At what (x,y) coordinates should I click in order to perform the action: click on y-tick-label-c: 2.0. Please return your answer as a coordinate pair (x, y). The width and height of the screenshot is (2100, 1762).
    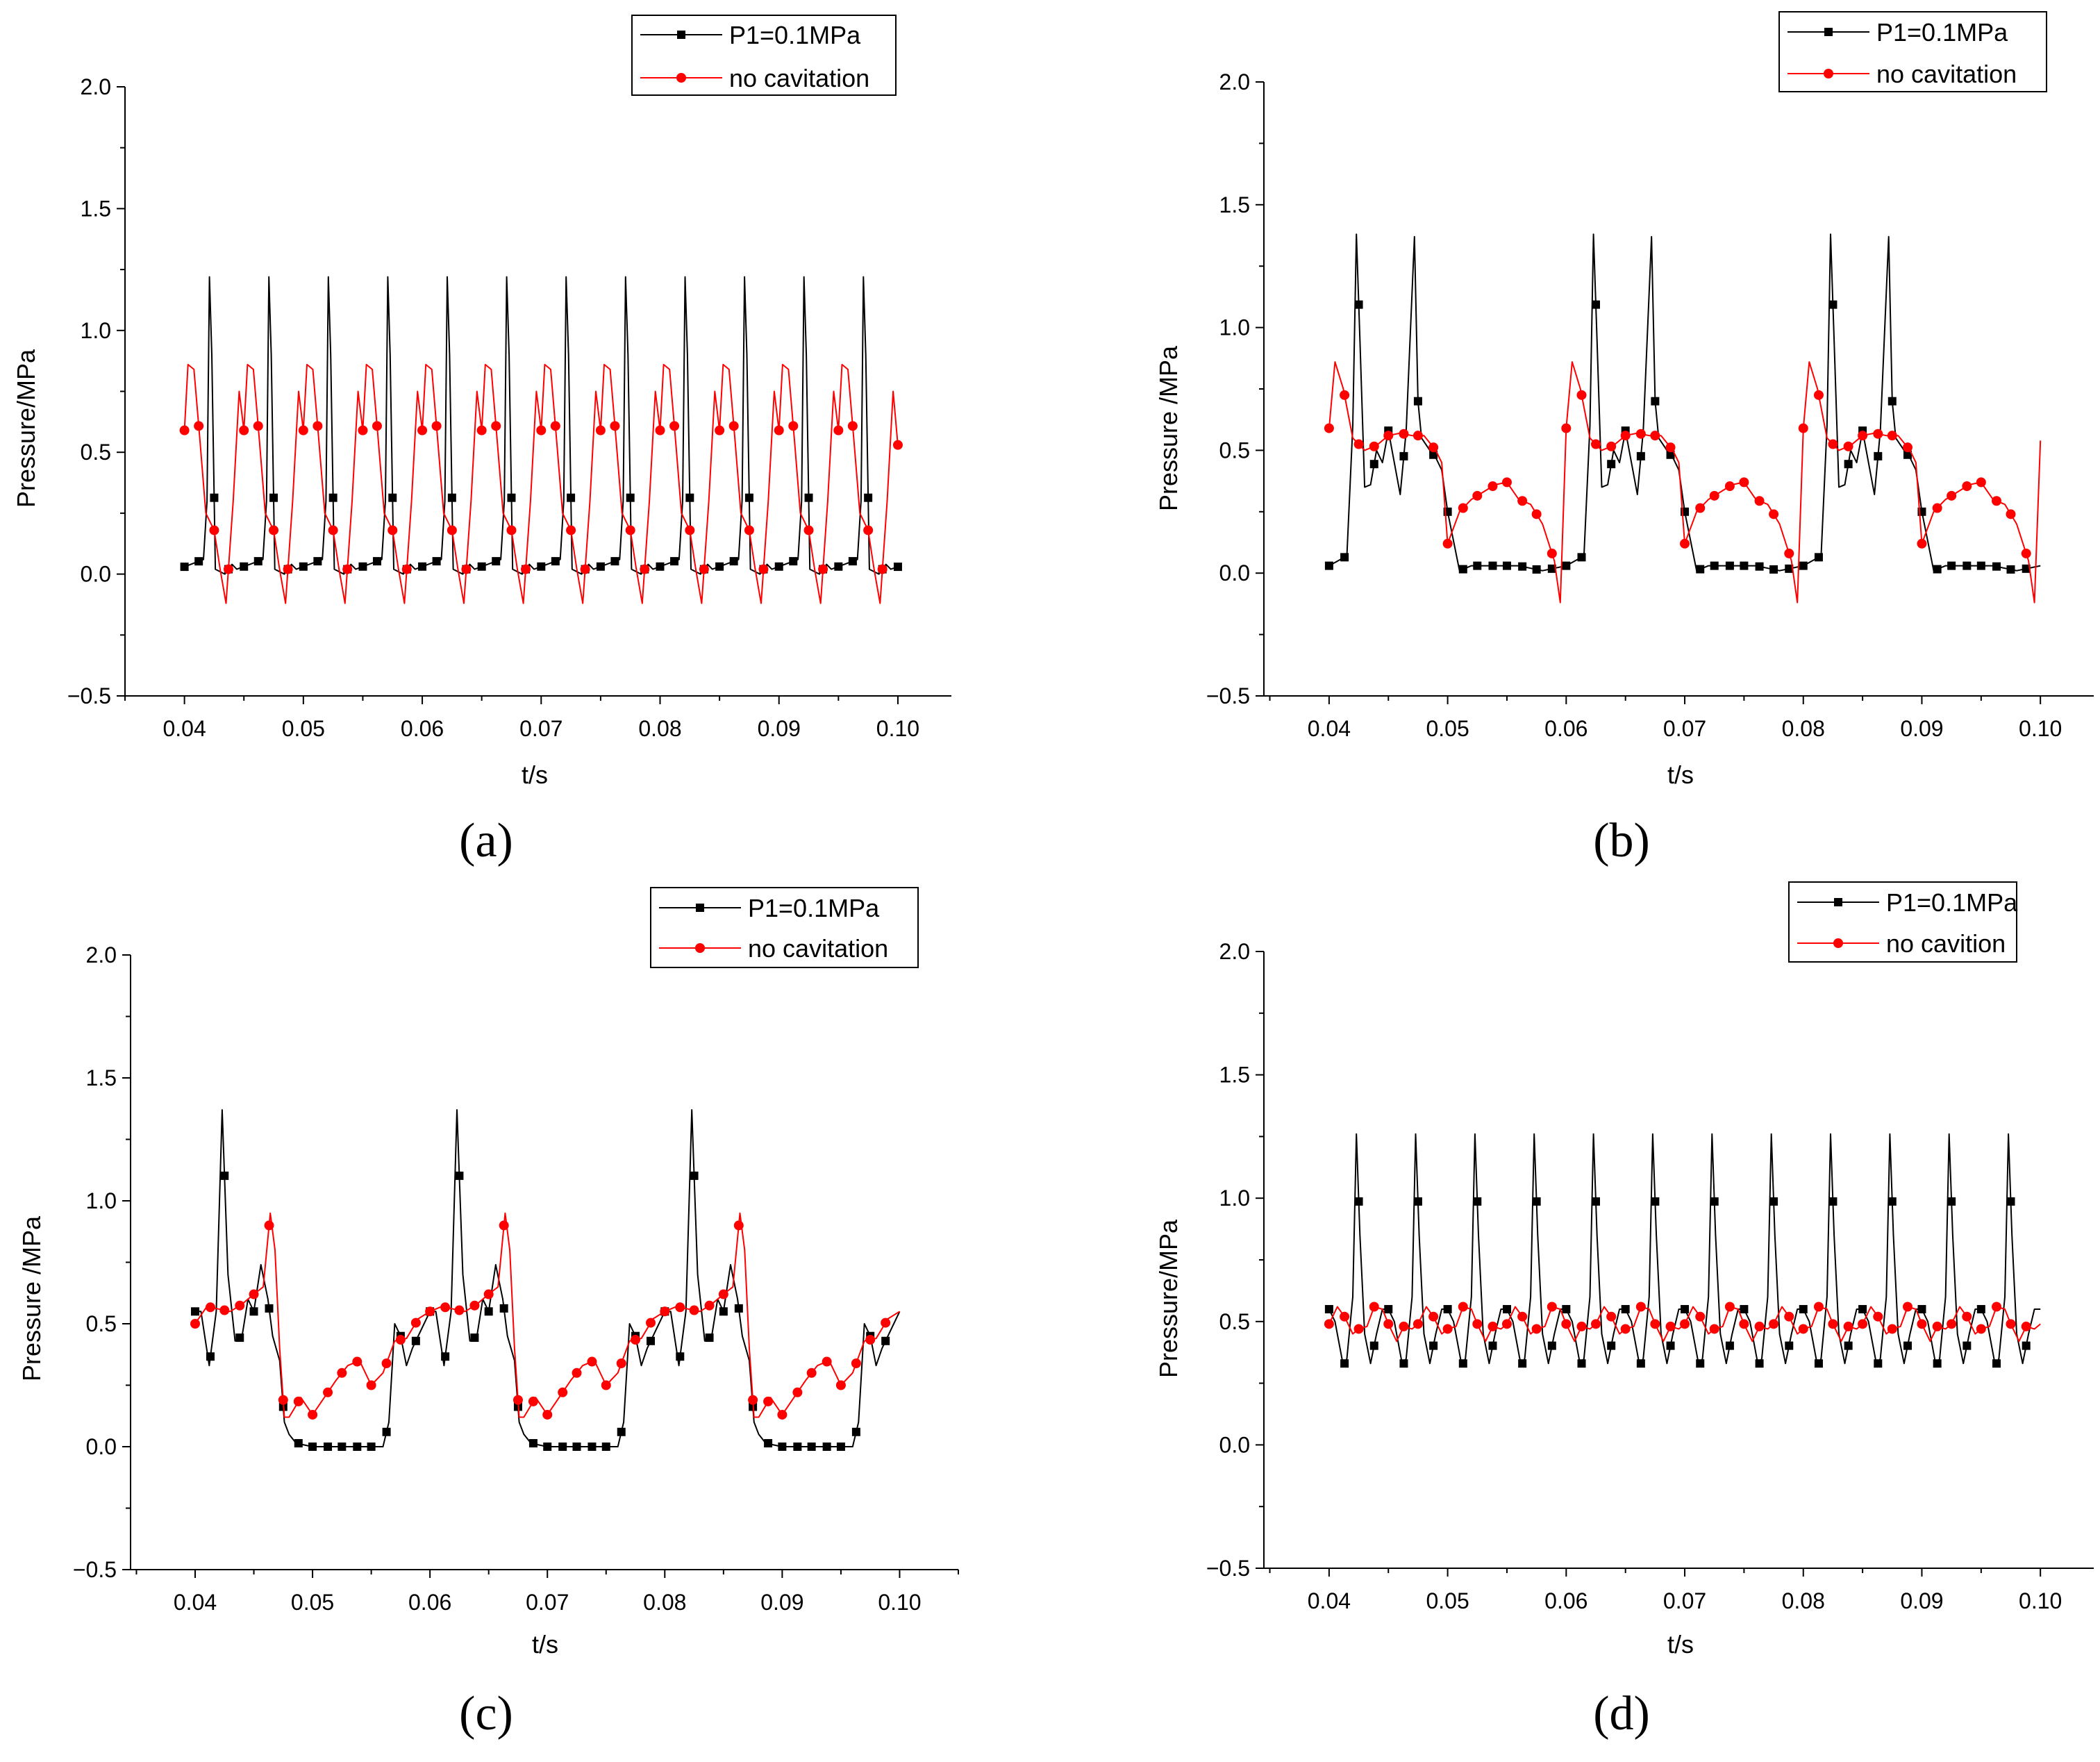
    Looking at the image, I should click on (101, 955).